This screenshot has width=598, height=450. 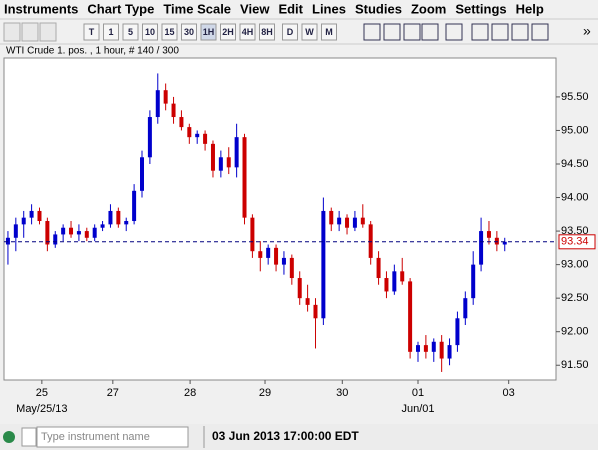 What do you see at coordinates (575, 130) in the screenshot?
I see `y-tick-label: 95.00` at bounding box center [575, 130].